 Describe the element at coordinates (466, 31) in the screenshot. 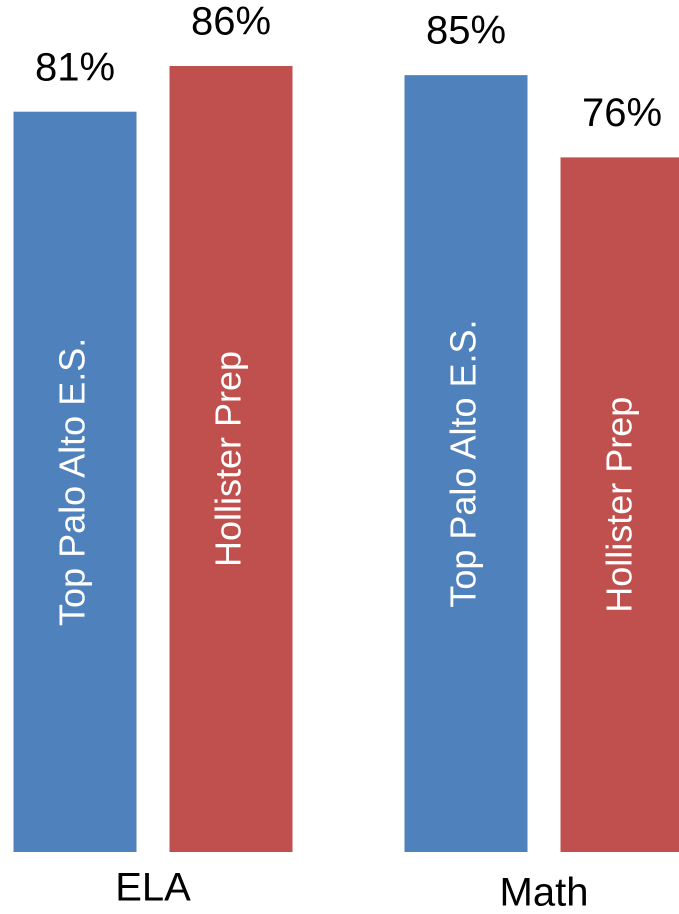

I see `value-label: 85%` at that location.